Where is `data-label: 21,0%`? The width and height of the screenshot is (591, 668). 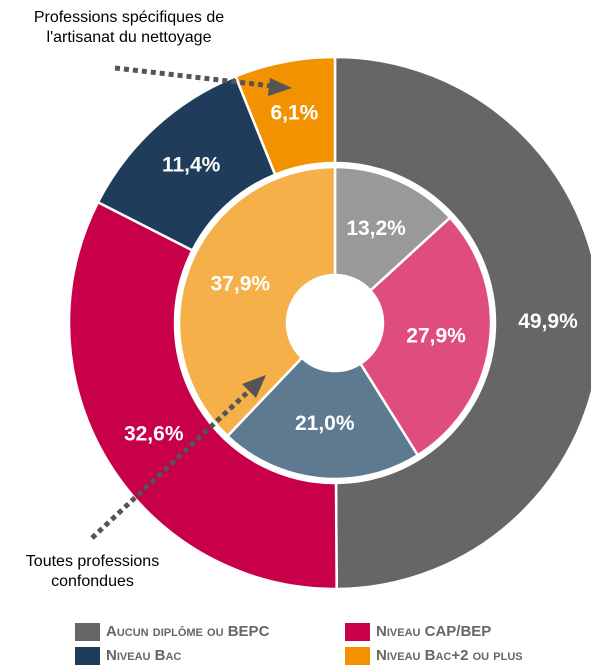
data-label: 21,0% is located at coordinates (325, 423).